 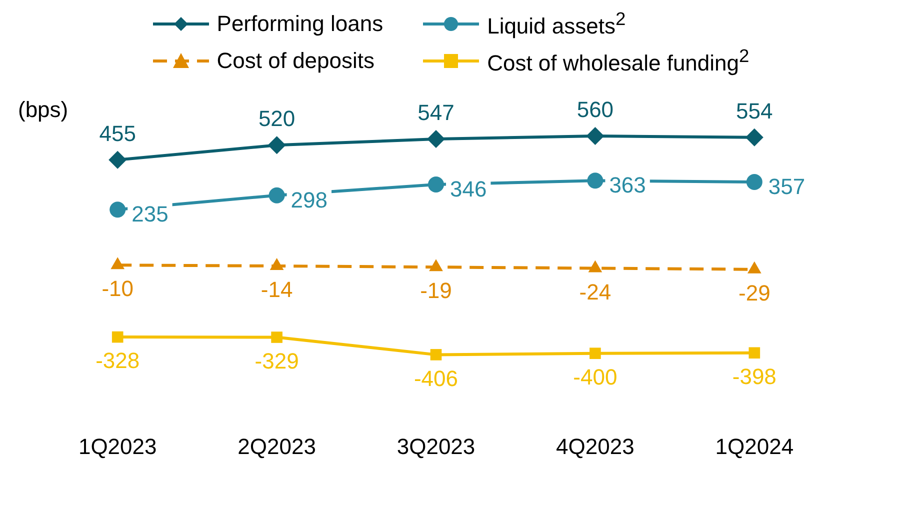 What do you see at coordinates (595, 446) in the screenshot?
I see `x-tick-label: 4Q2023` at bounding box center [595, 446].